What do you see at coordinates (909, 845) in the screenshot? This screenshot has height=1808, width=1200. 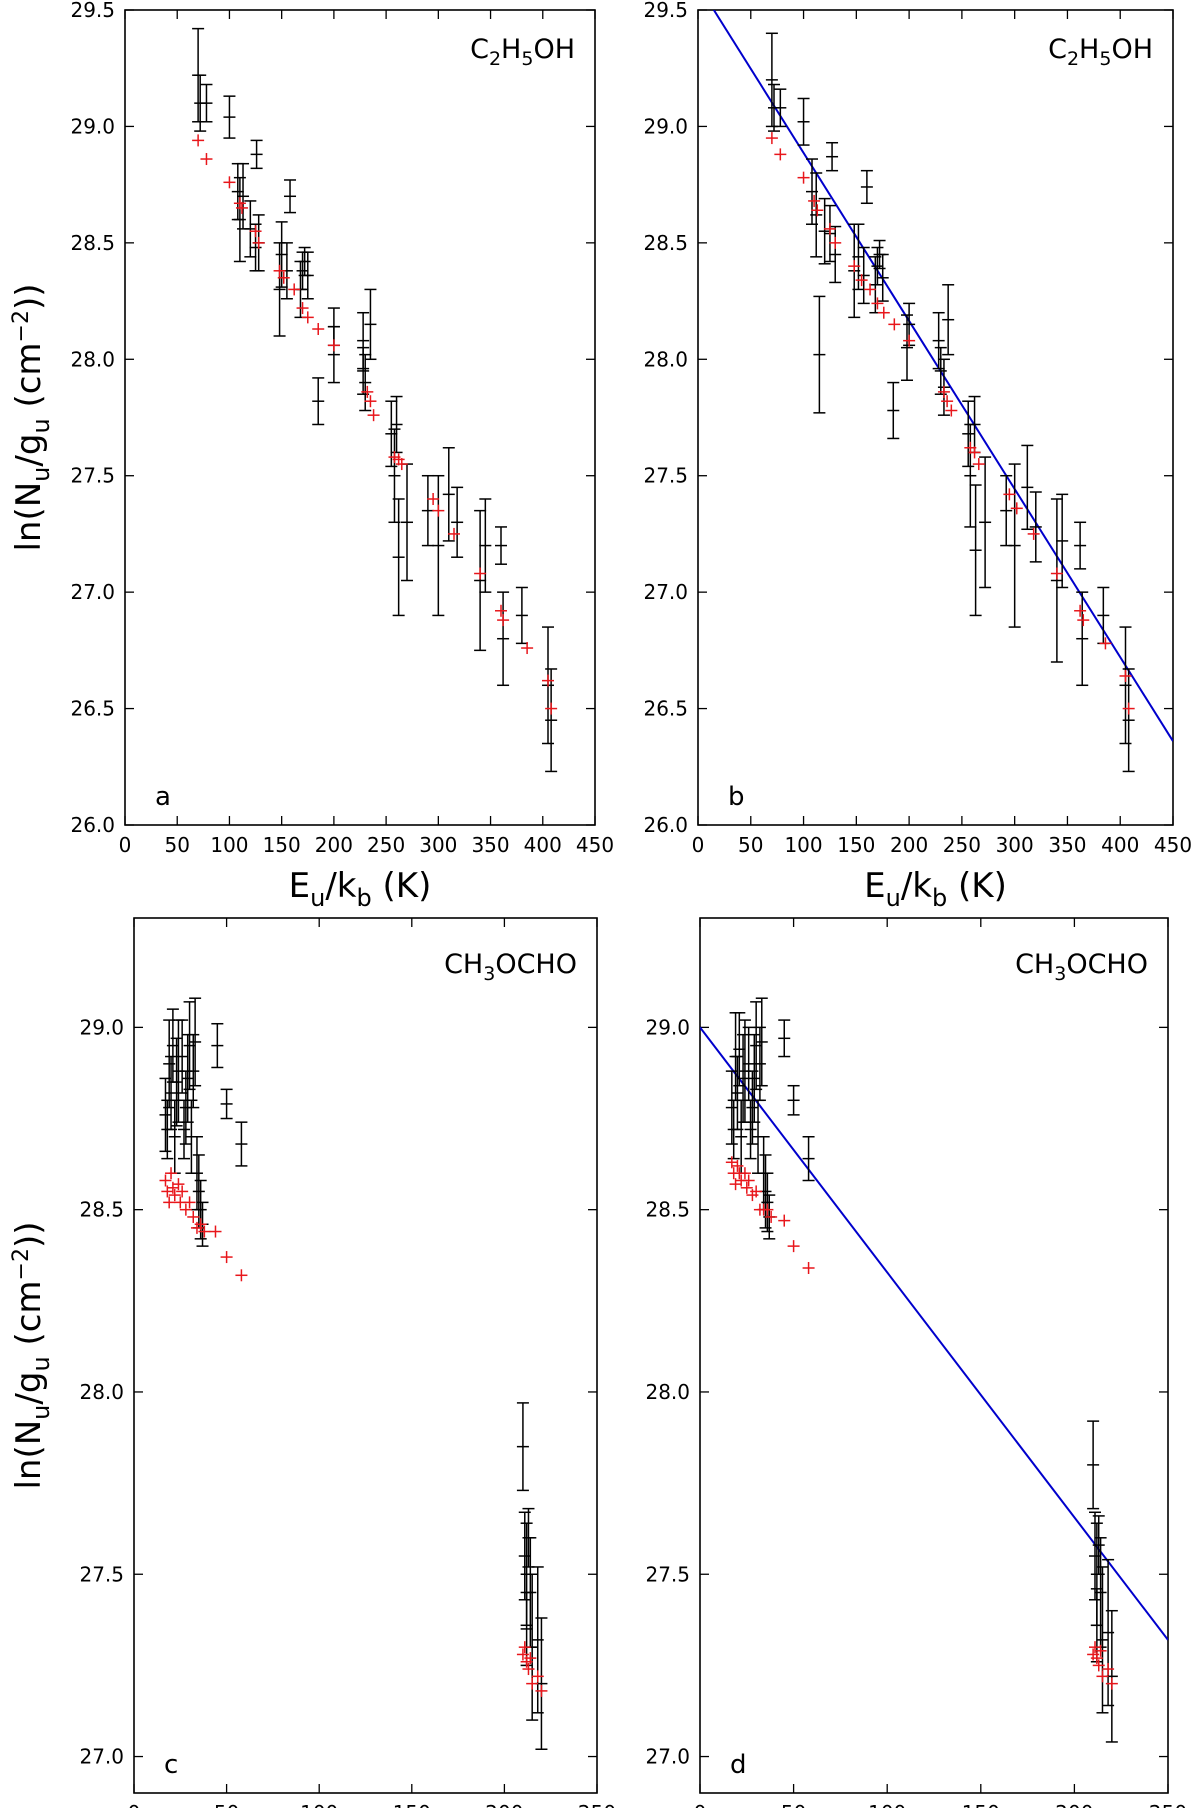 I see `x-tick-label: 200` at bounding box center [909, 845].